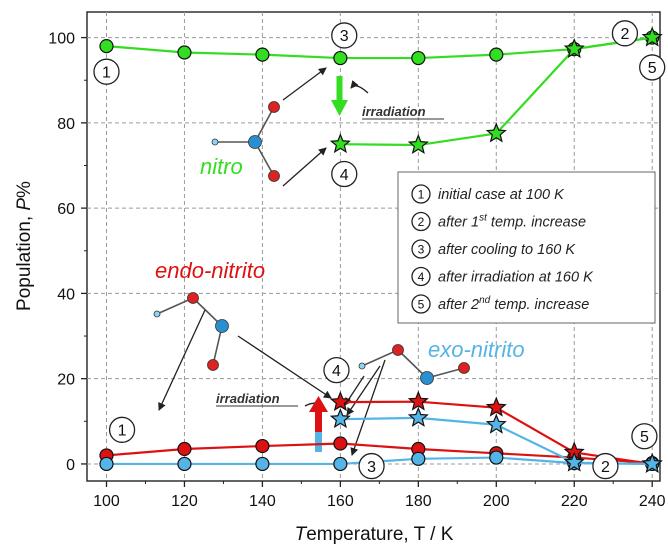 This screenshot has height=554, width=668. What do you see at coordinates (66, 209) in the screenshot?
I see `y-tick-label: 60` at bounding box center [66, 209].